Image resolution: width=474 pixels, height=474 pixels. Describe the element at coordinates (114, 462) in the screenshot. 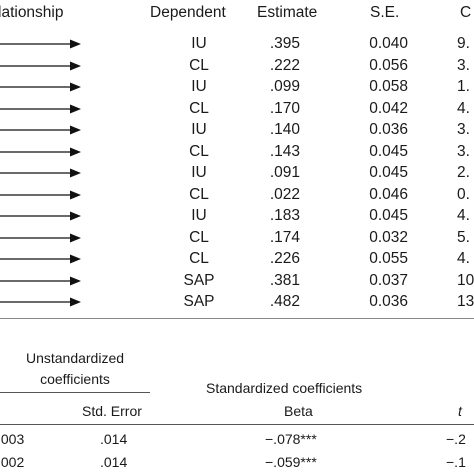

I see `row2-se: .014` at that location.